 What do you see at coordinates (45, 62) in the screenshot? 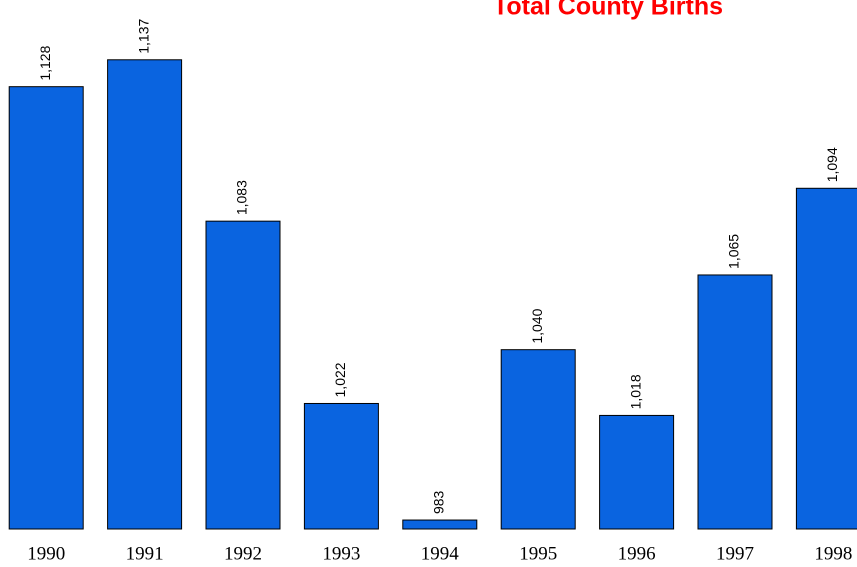
I see `value-label: 1,128` at bounding box center [45, 62].